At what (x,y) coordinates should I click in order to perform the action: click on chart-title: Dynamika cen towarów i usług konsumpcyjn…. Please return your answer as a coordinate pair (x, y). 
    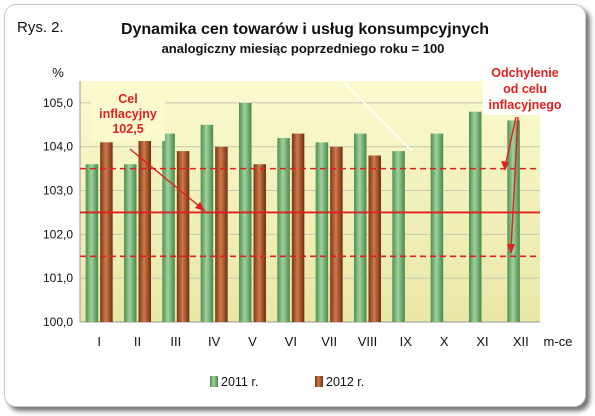
    Looking at the image, I should click on (305, 29).